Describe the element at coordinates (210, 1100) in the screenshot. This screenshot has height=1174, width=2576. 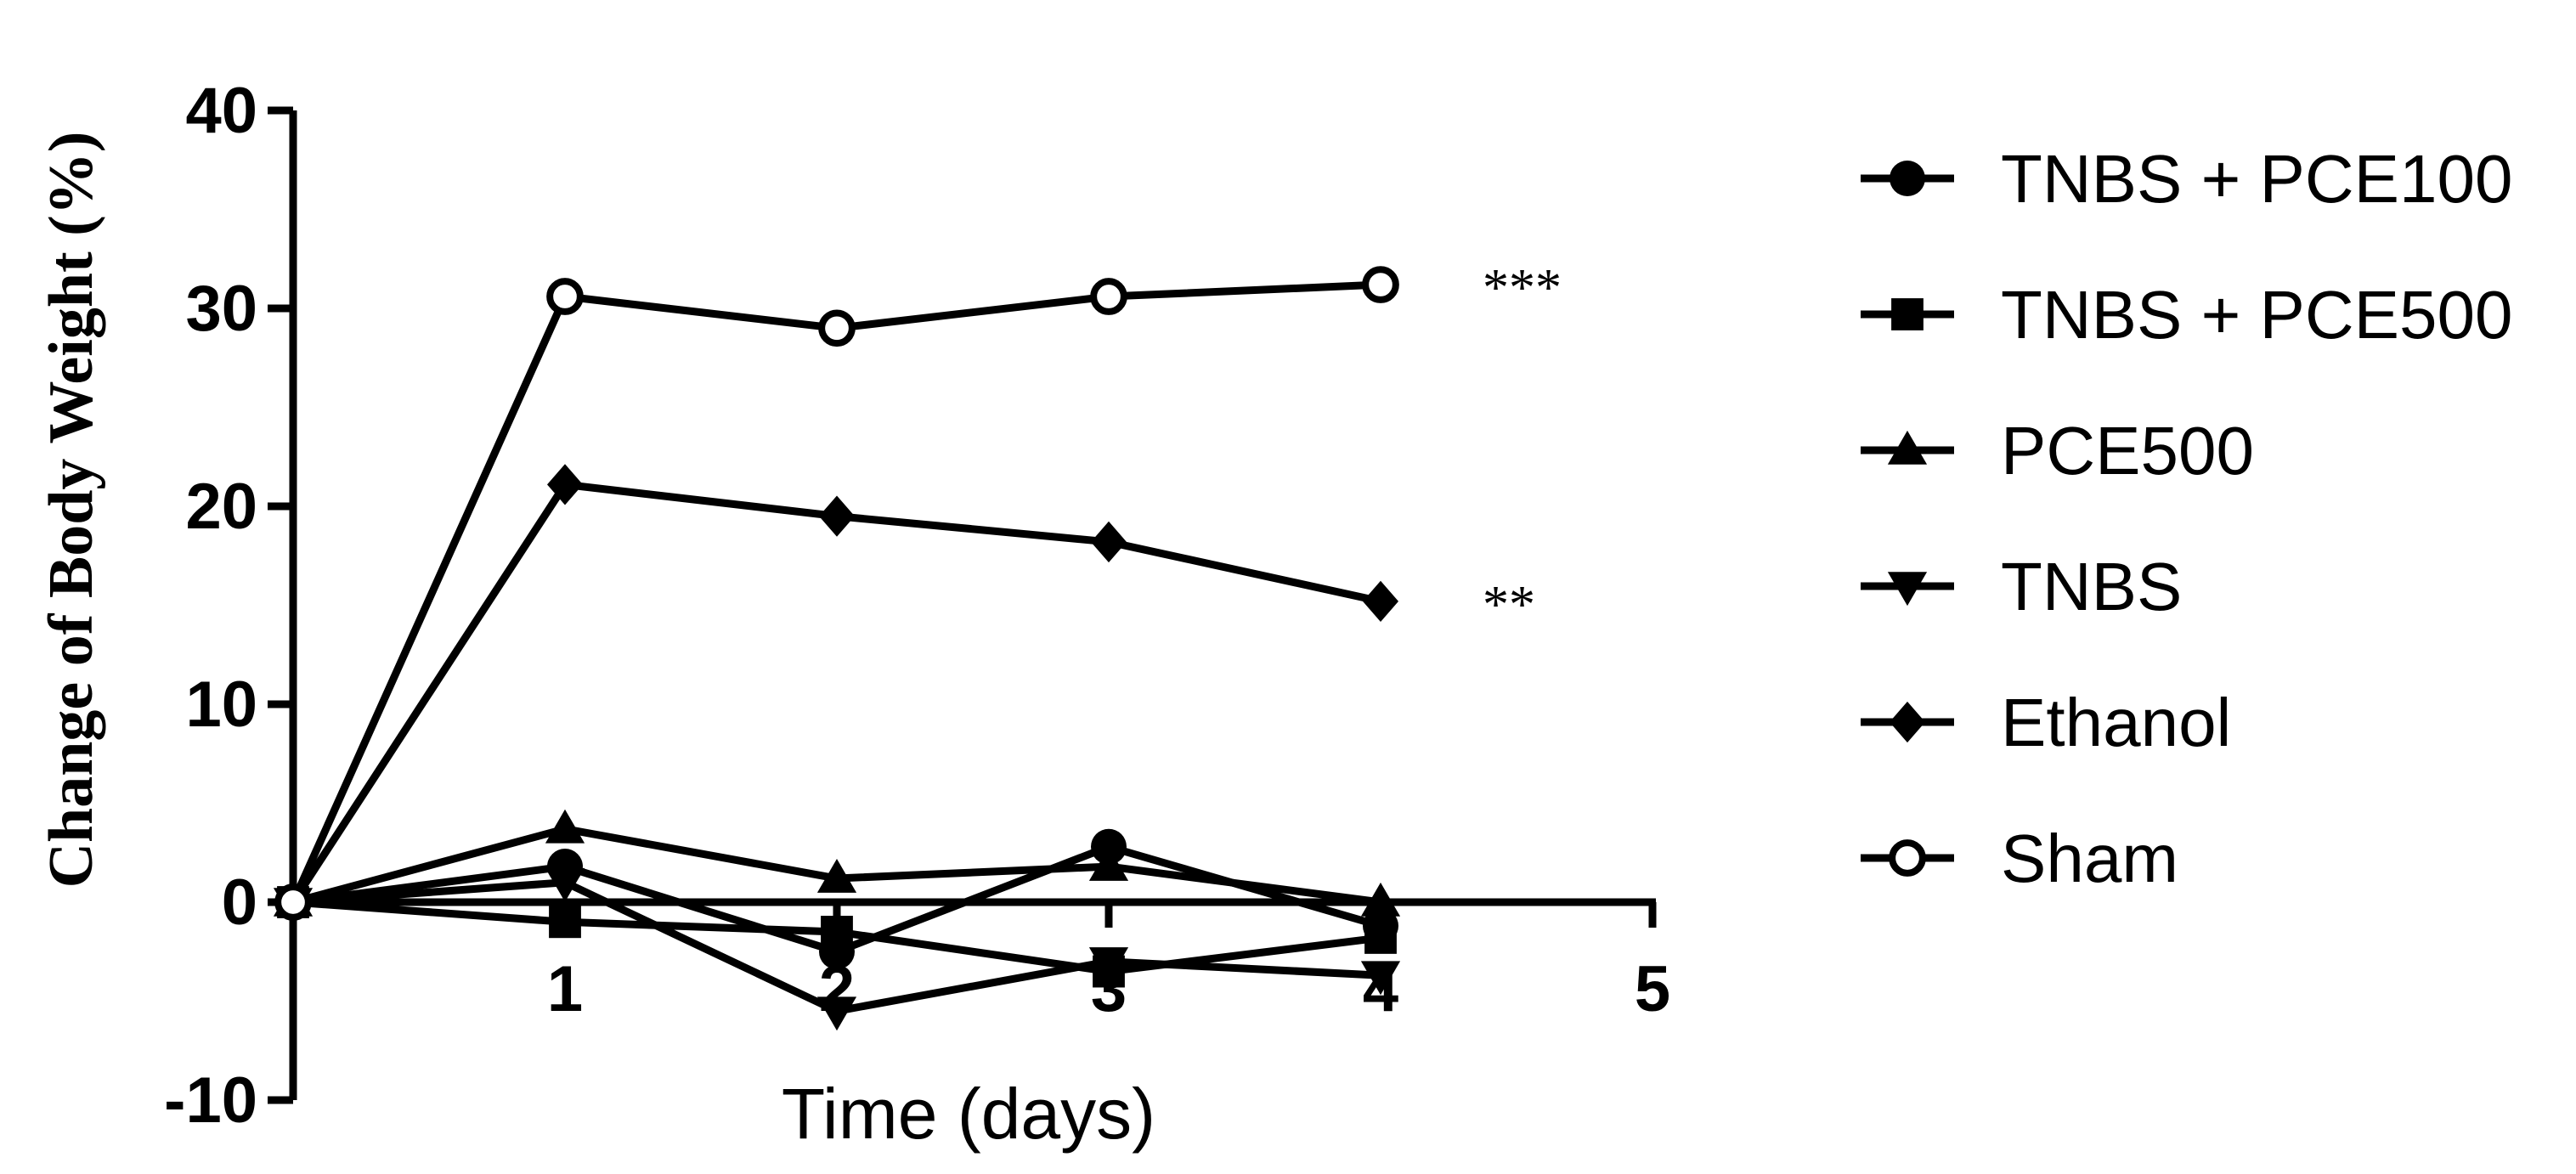
I see `y-tick-label: -10` at that location.